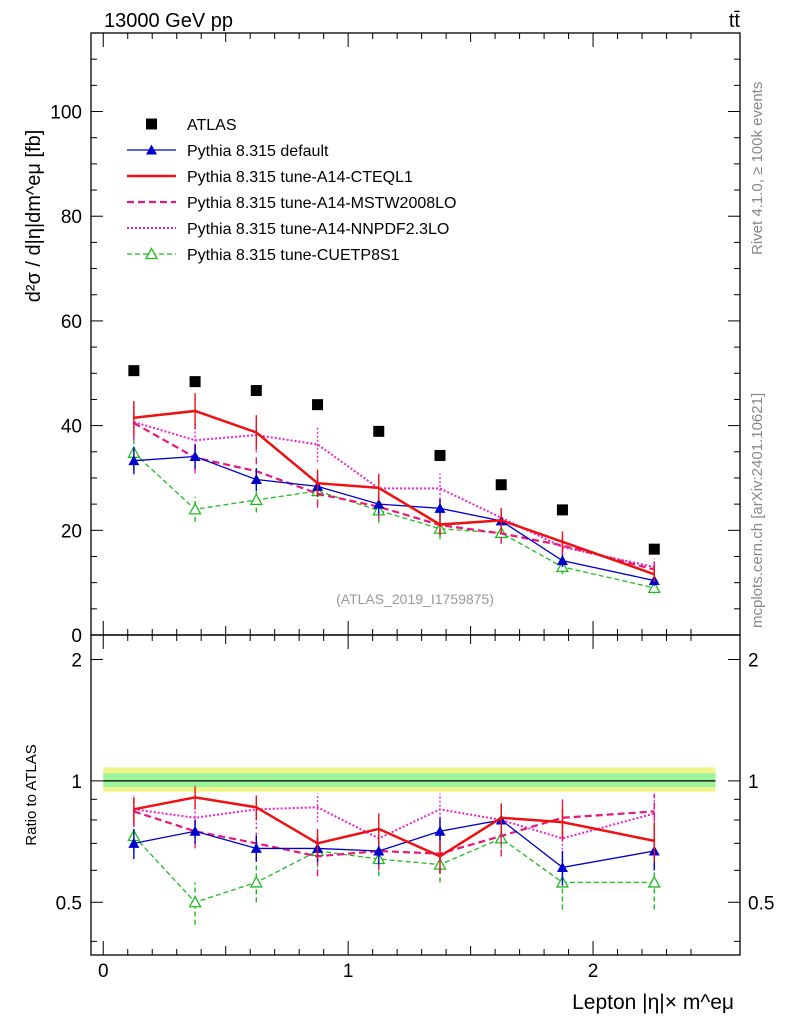 Image resolution: width=786 pixels, height=1024 pixels. What do you see at coordinates (593, 971) in the screenshot?
I see `x-tick-label: 2` at bounding box center [593, 971].